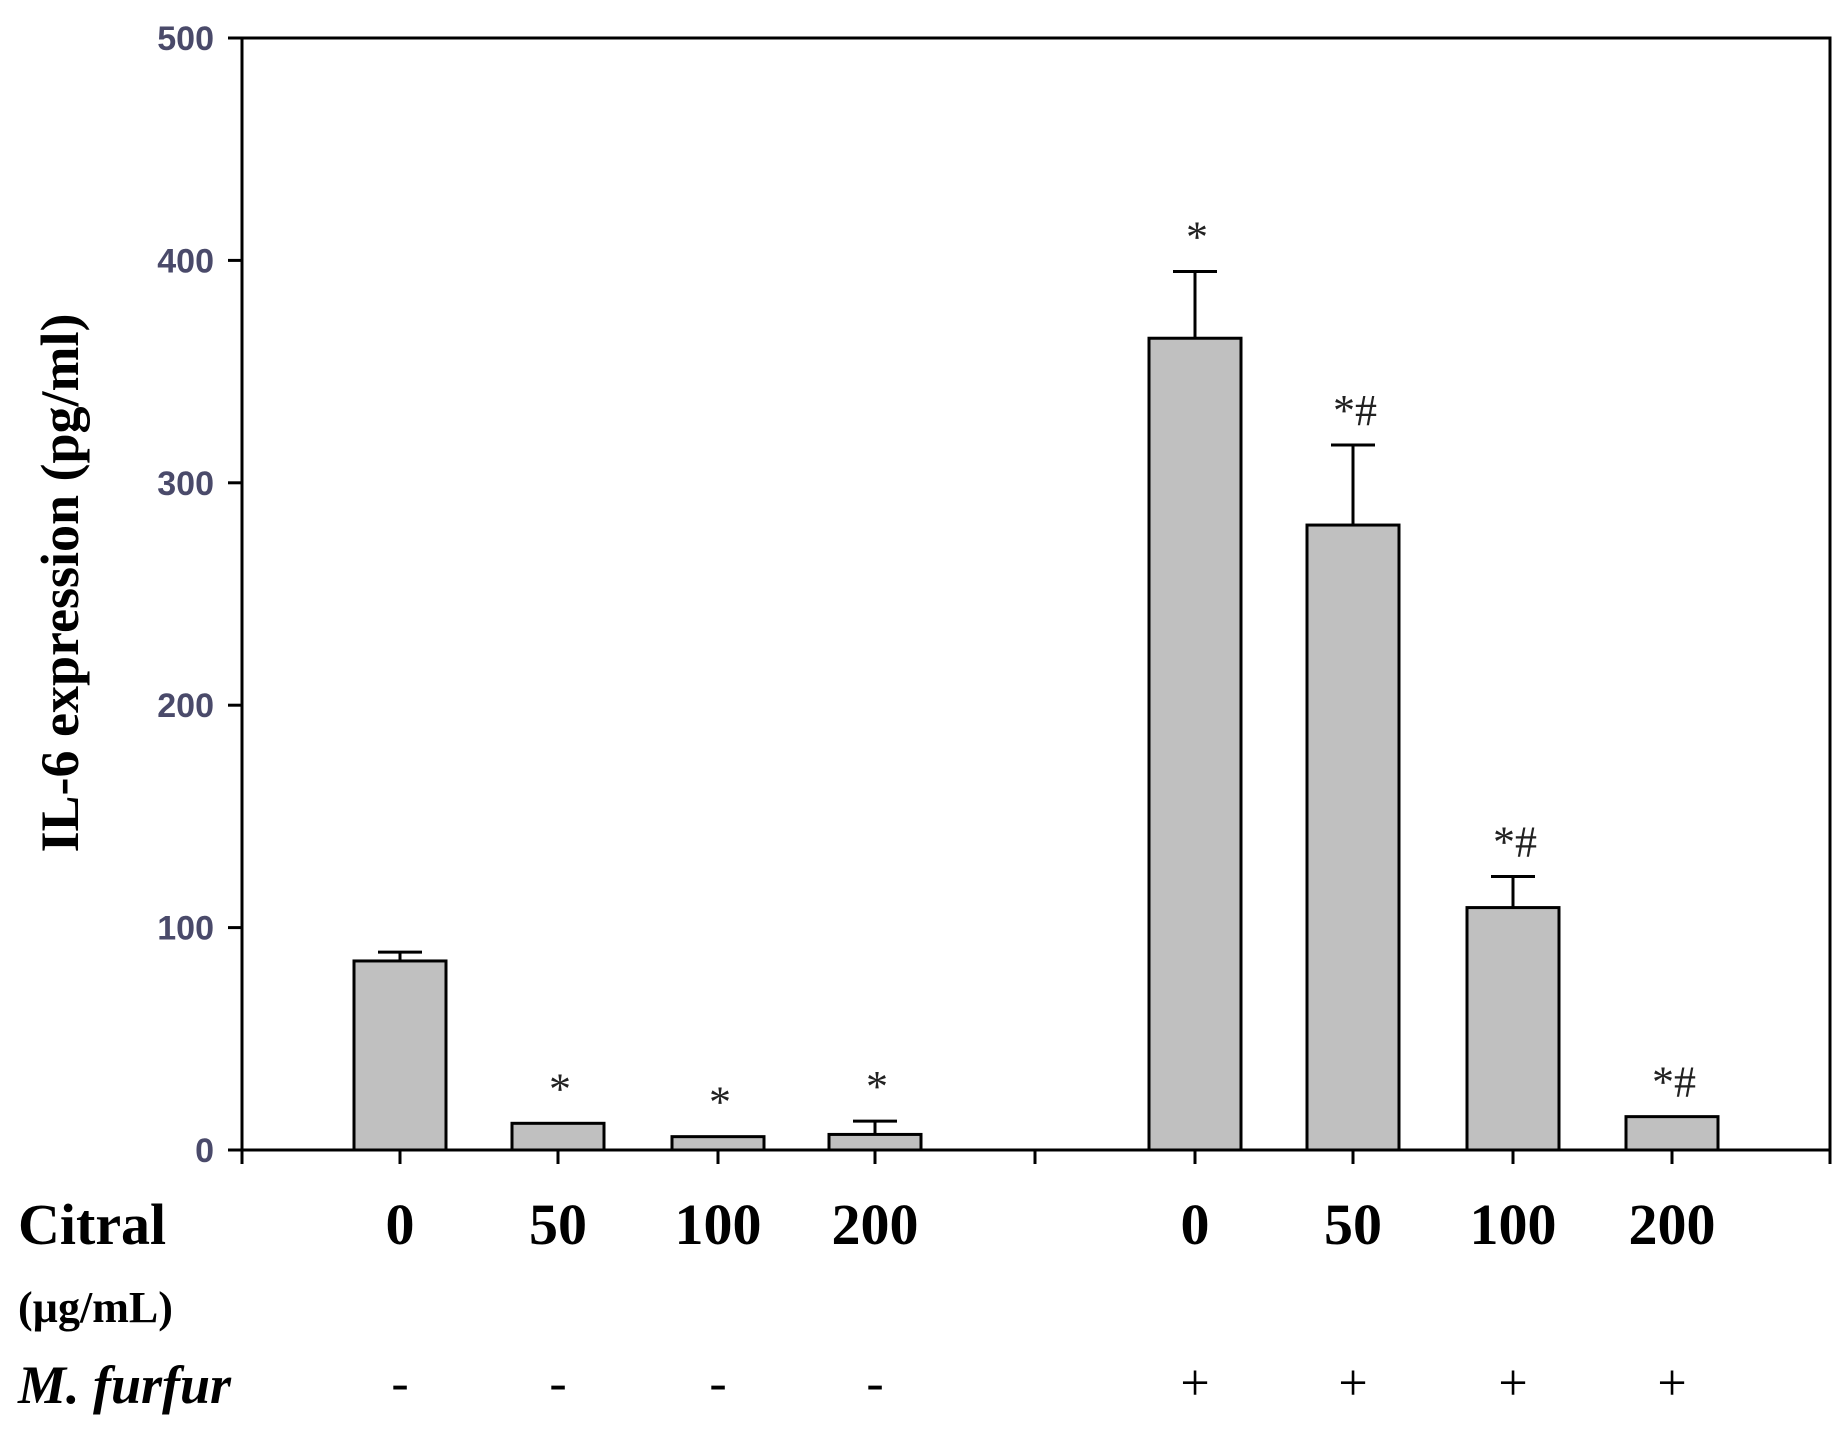 This screenshot has width=1846, height=1440. Describe the element at coordinates (185, 261) in the screenshot. I see `y-tick-label: 400` at that location.